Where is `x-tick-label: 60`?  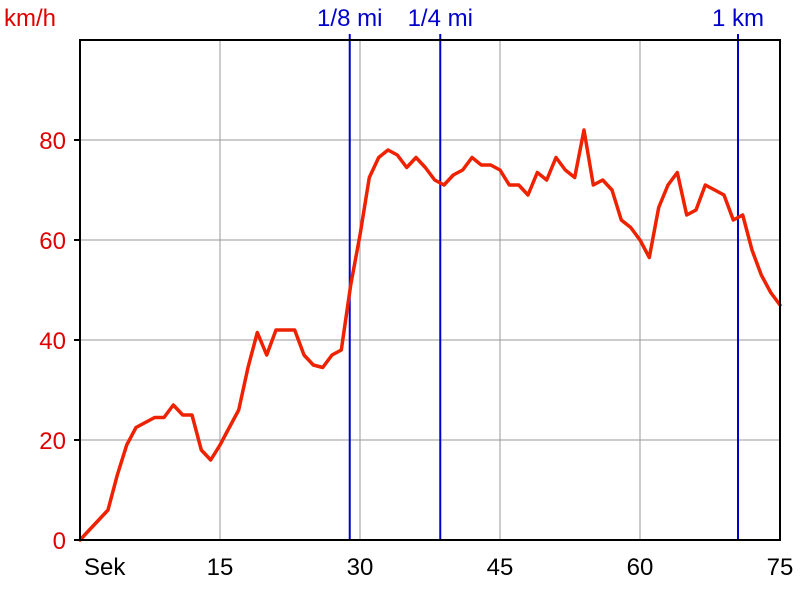
x-tick-label: 60 is located at coordinates (640, 567).